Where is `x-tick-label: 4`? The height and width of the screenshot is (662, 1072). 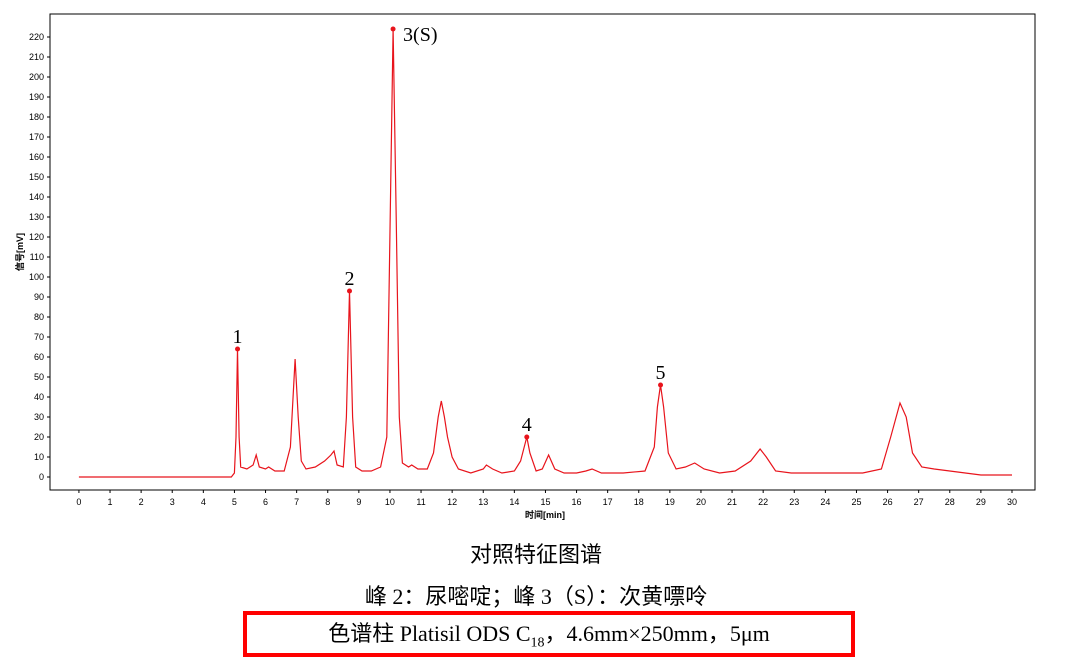
x-tick-label: 4 is located at coordinates (203, 502).